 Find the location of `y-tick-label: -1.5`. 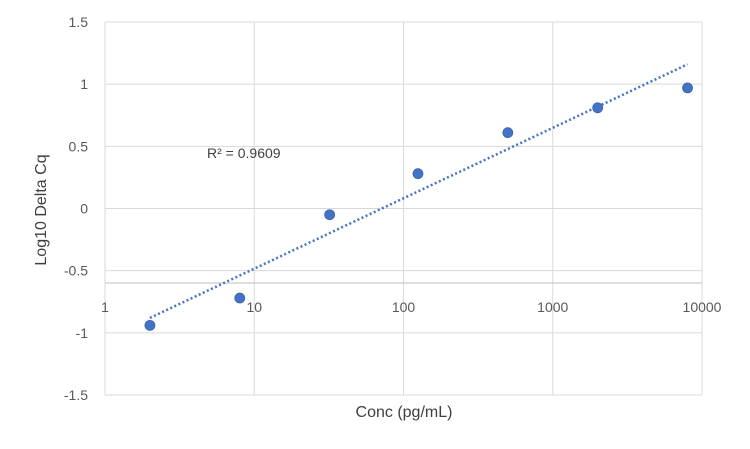

y-tick-label: -1.5 is located at coordinates (76, 395).